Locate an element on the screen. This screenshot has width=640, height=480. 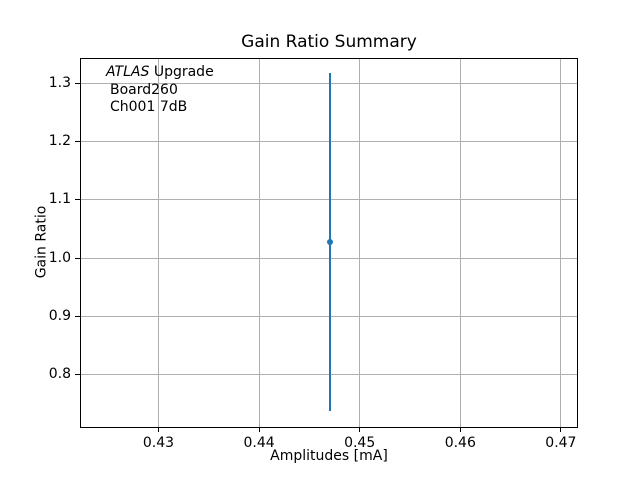
y-axis-label: Gain Ratio is located at coordinates (41, 242).